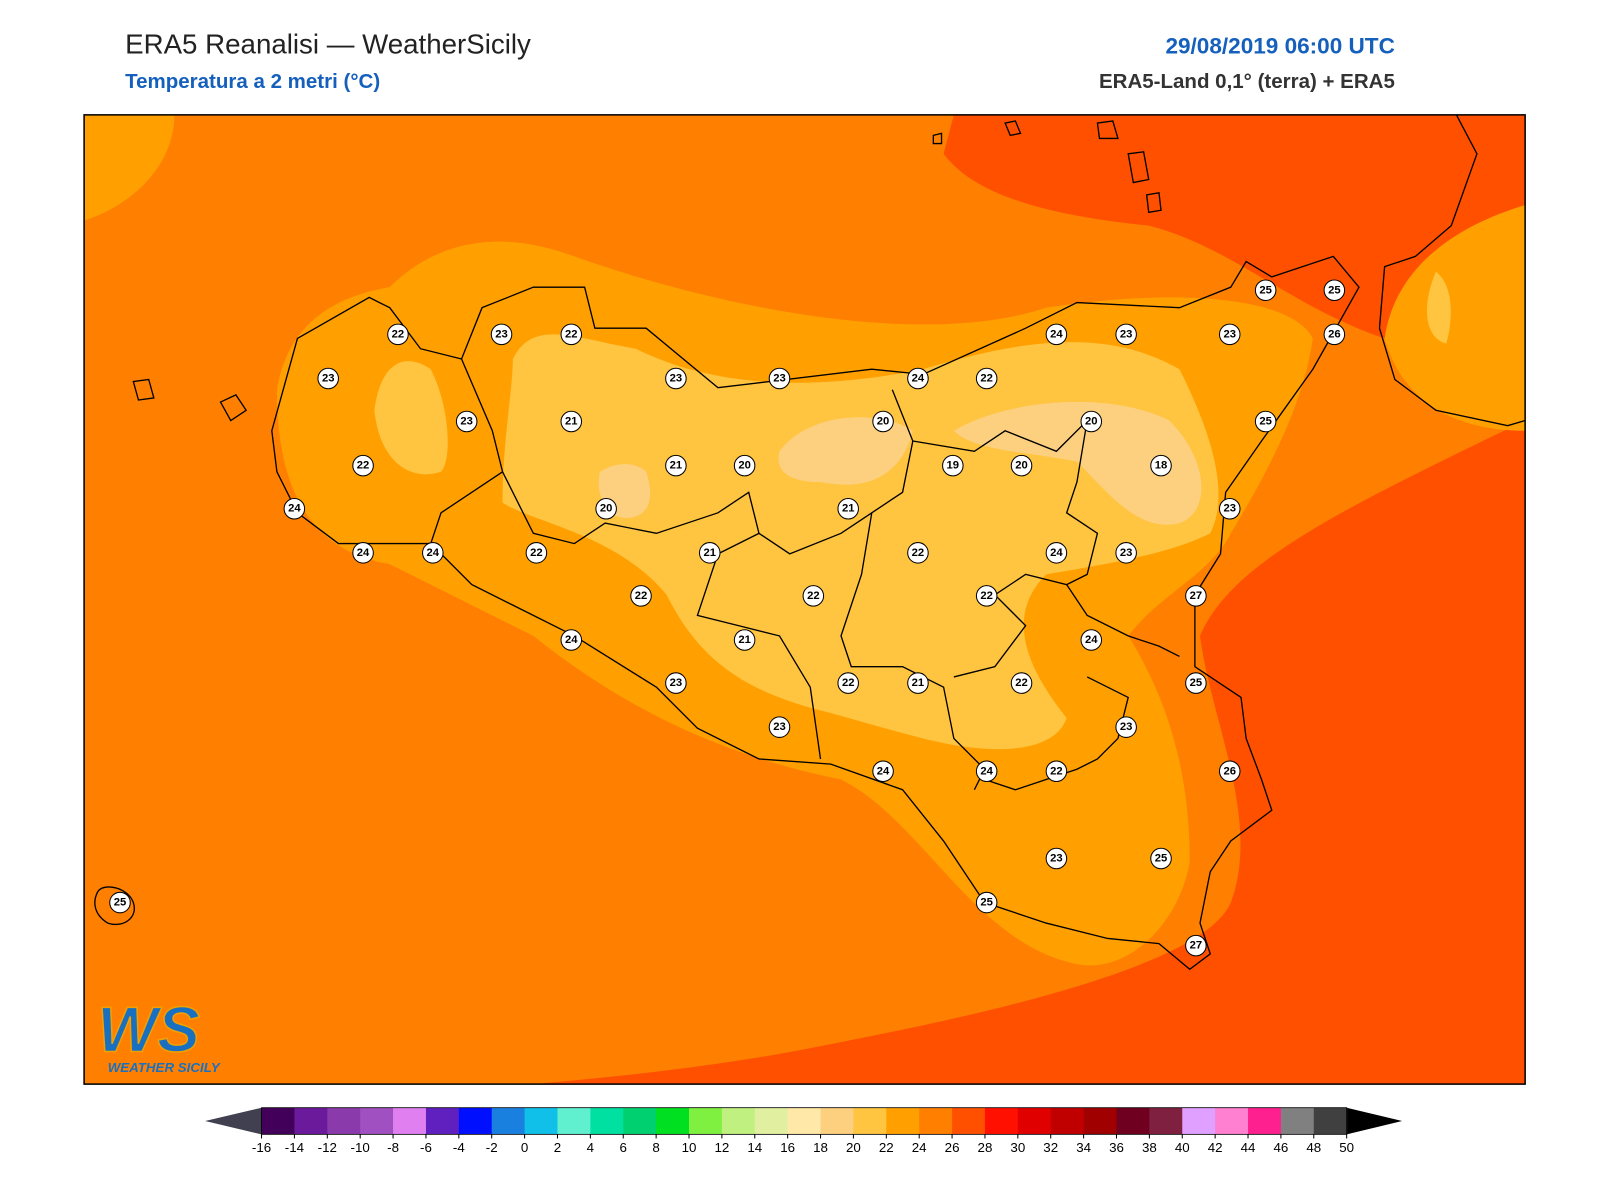 This screenshot has height=1200, width=1600. What do you see at coordinates (1091, 422) in the screenshot?
I see `station-value: 20` at bounding box center [1091, 422].